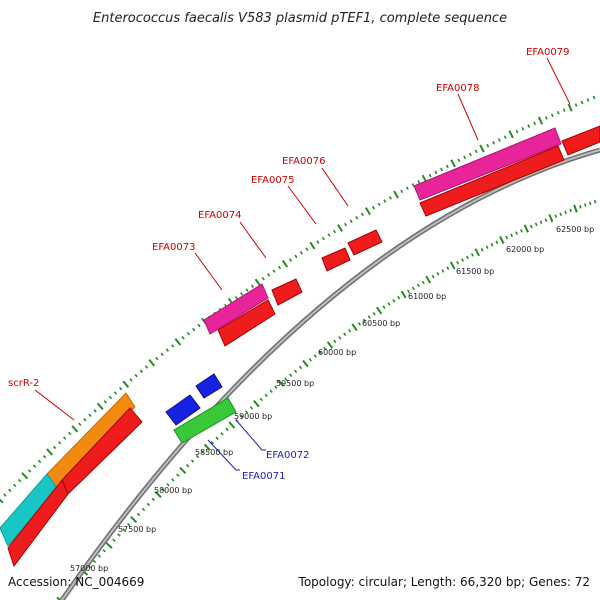 The height and width of the screenshot is (600, 600). What do you see at coordinates (173, 247) in the screenshot?
I see `gene-label-EFA0073: EFA0073` at bounding box center [173, 247].